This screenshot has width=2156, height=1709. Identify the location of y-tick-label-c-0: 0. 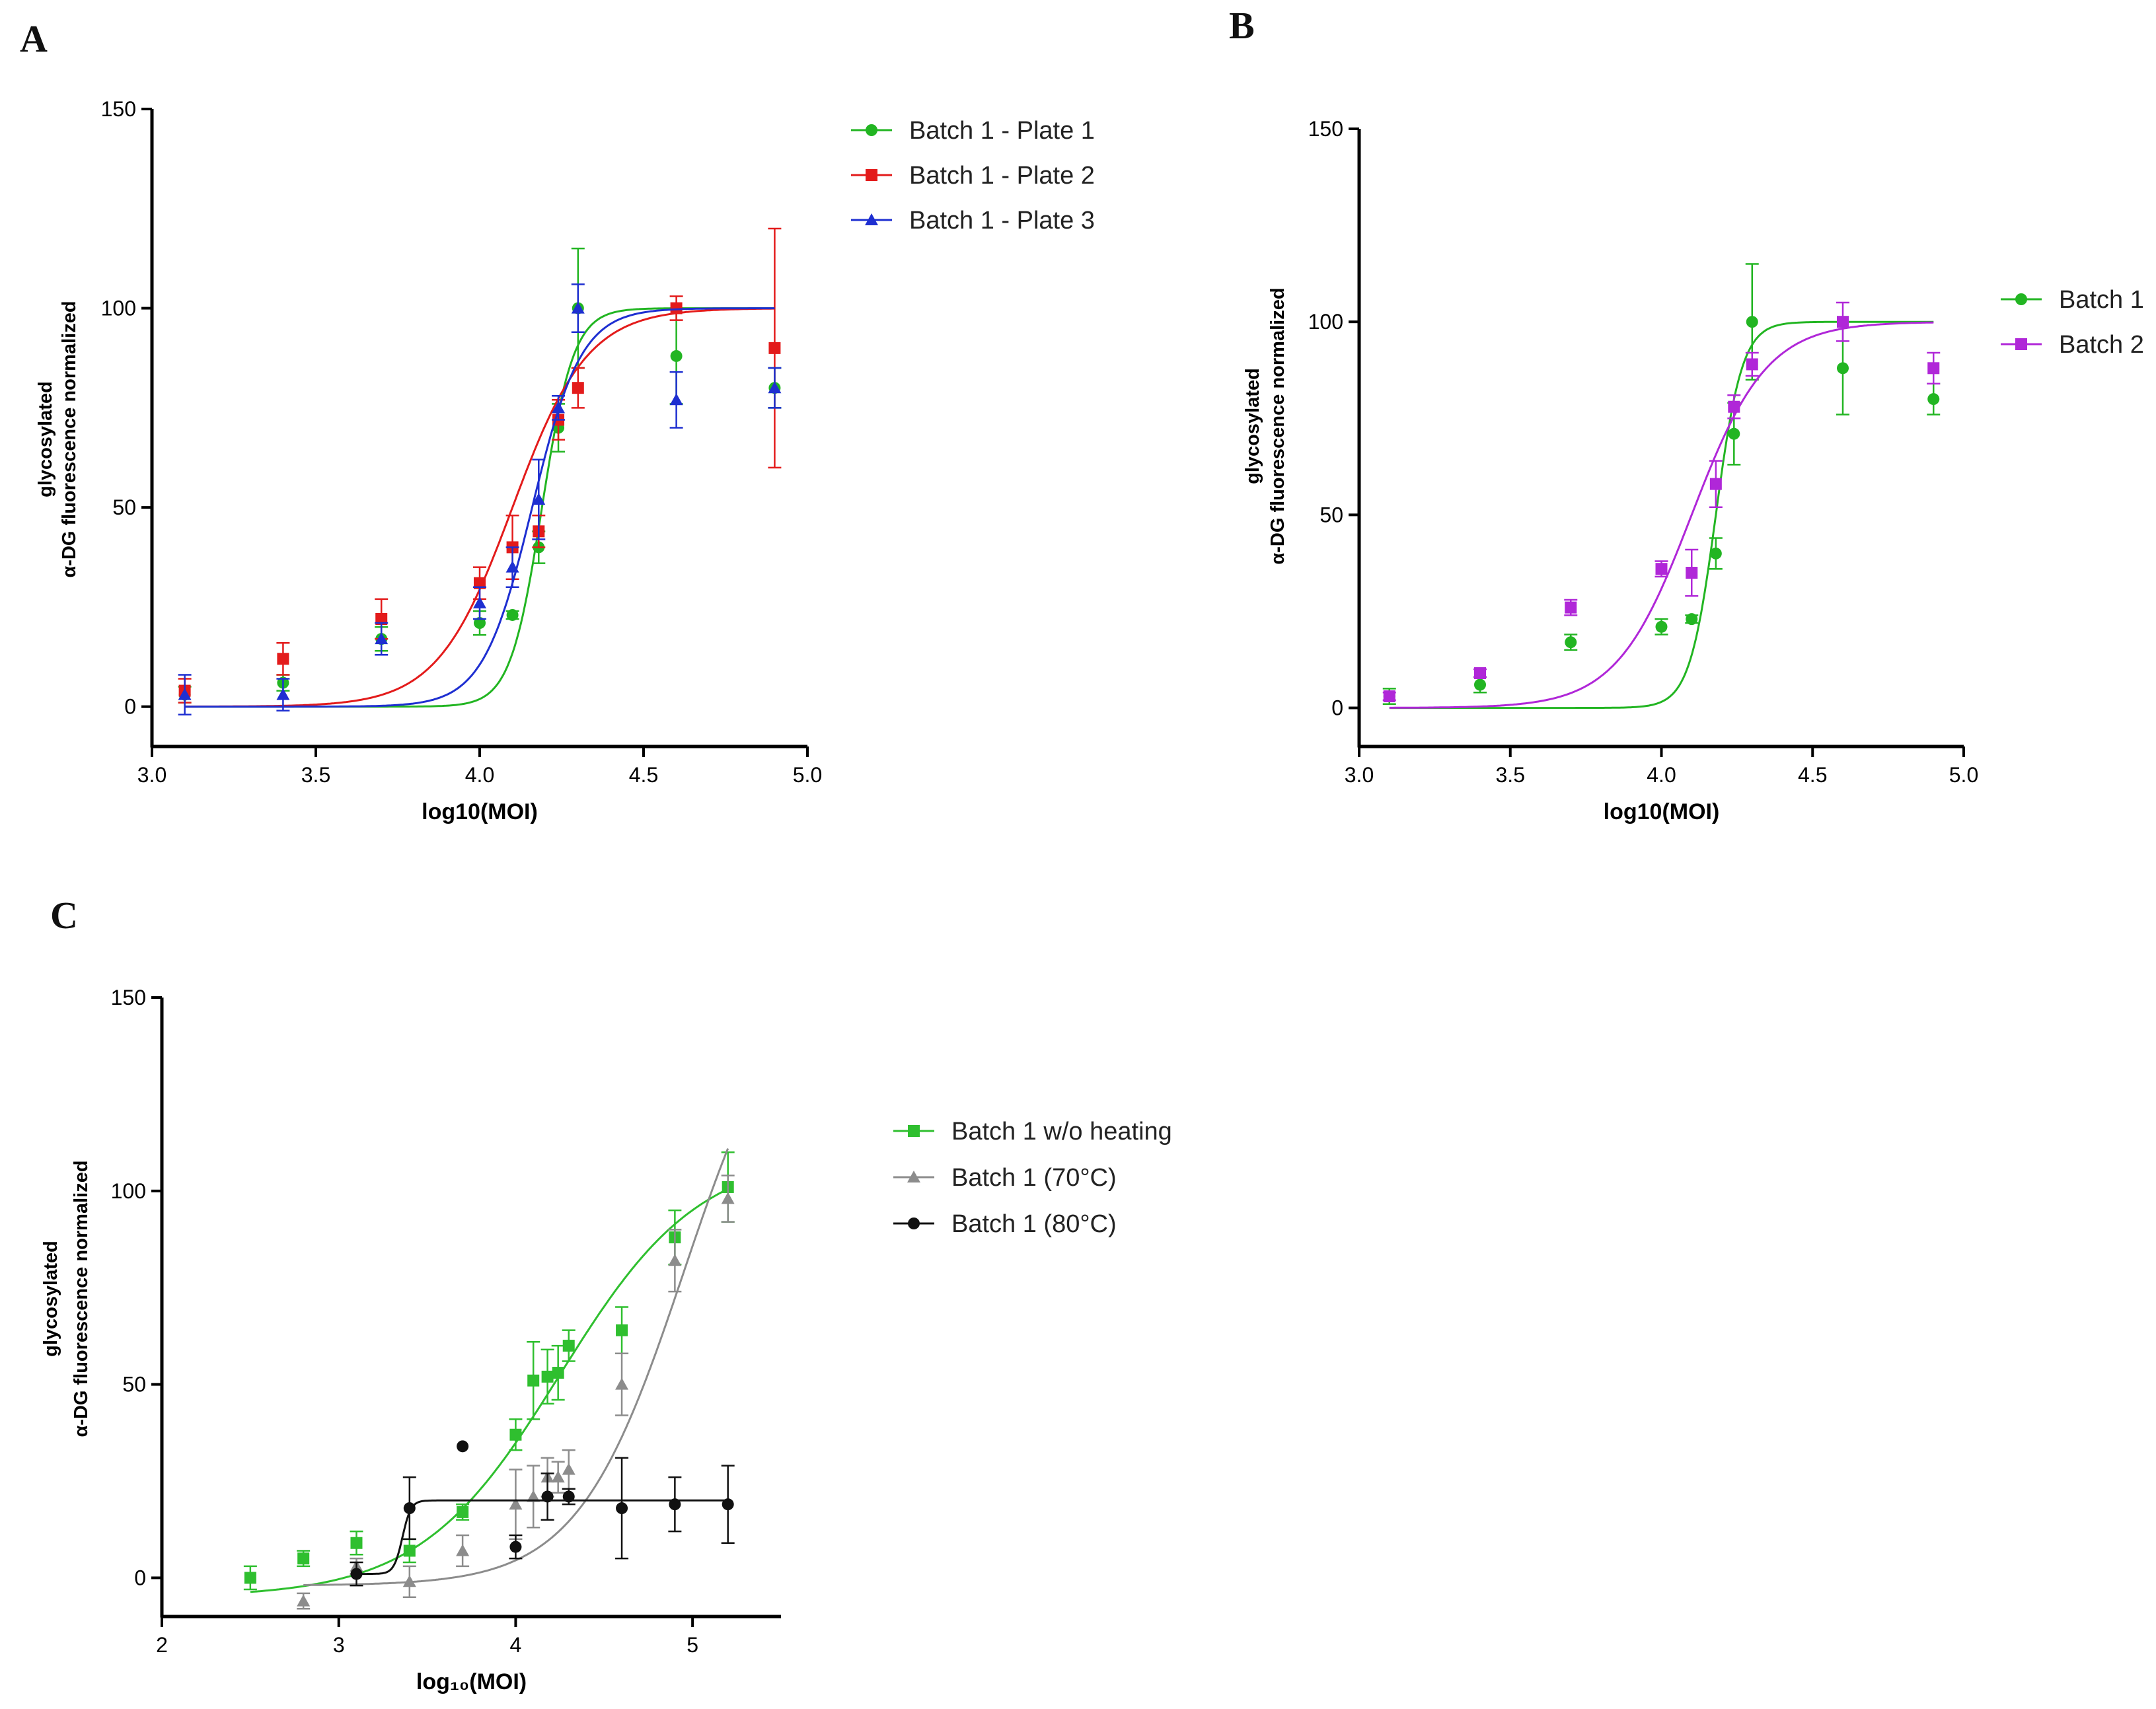
(140, 1577).